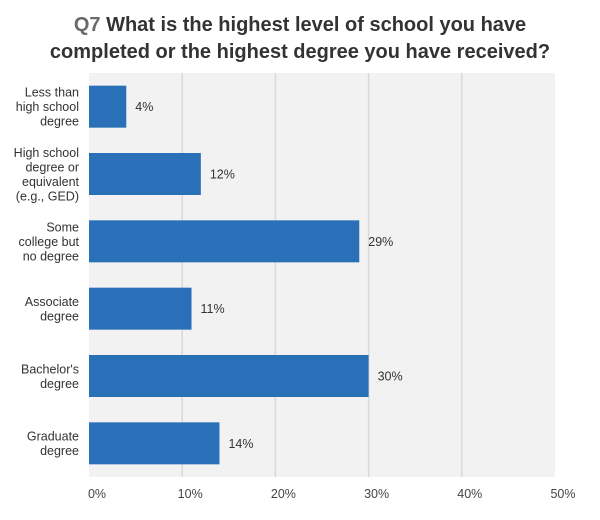  I want to click on x-tick-label: 20%, so click(283, 494).